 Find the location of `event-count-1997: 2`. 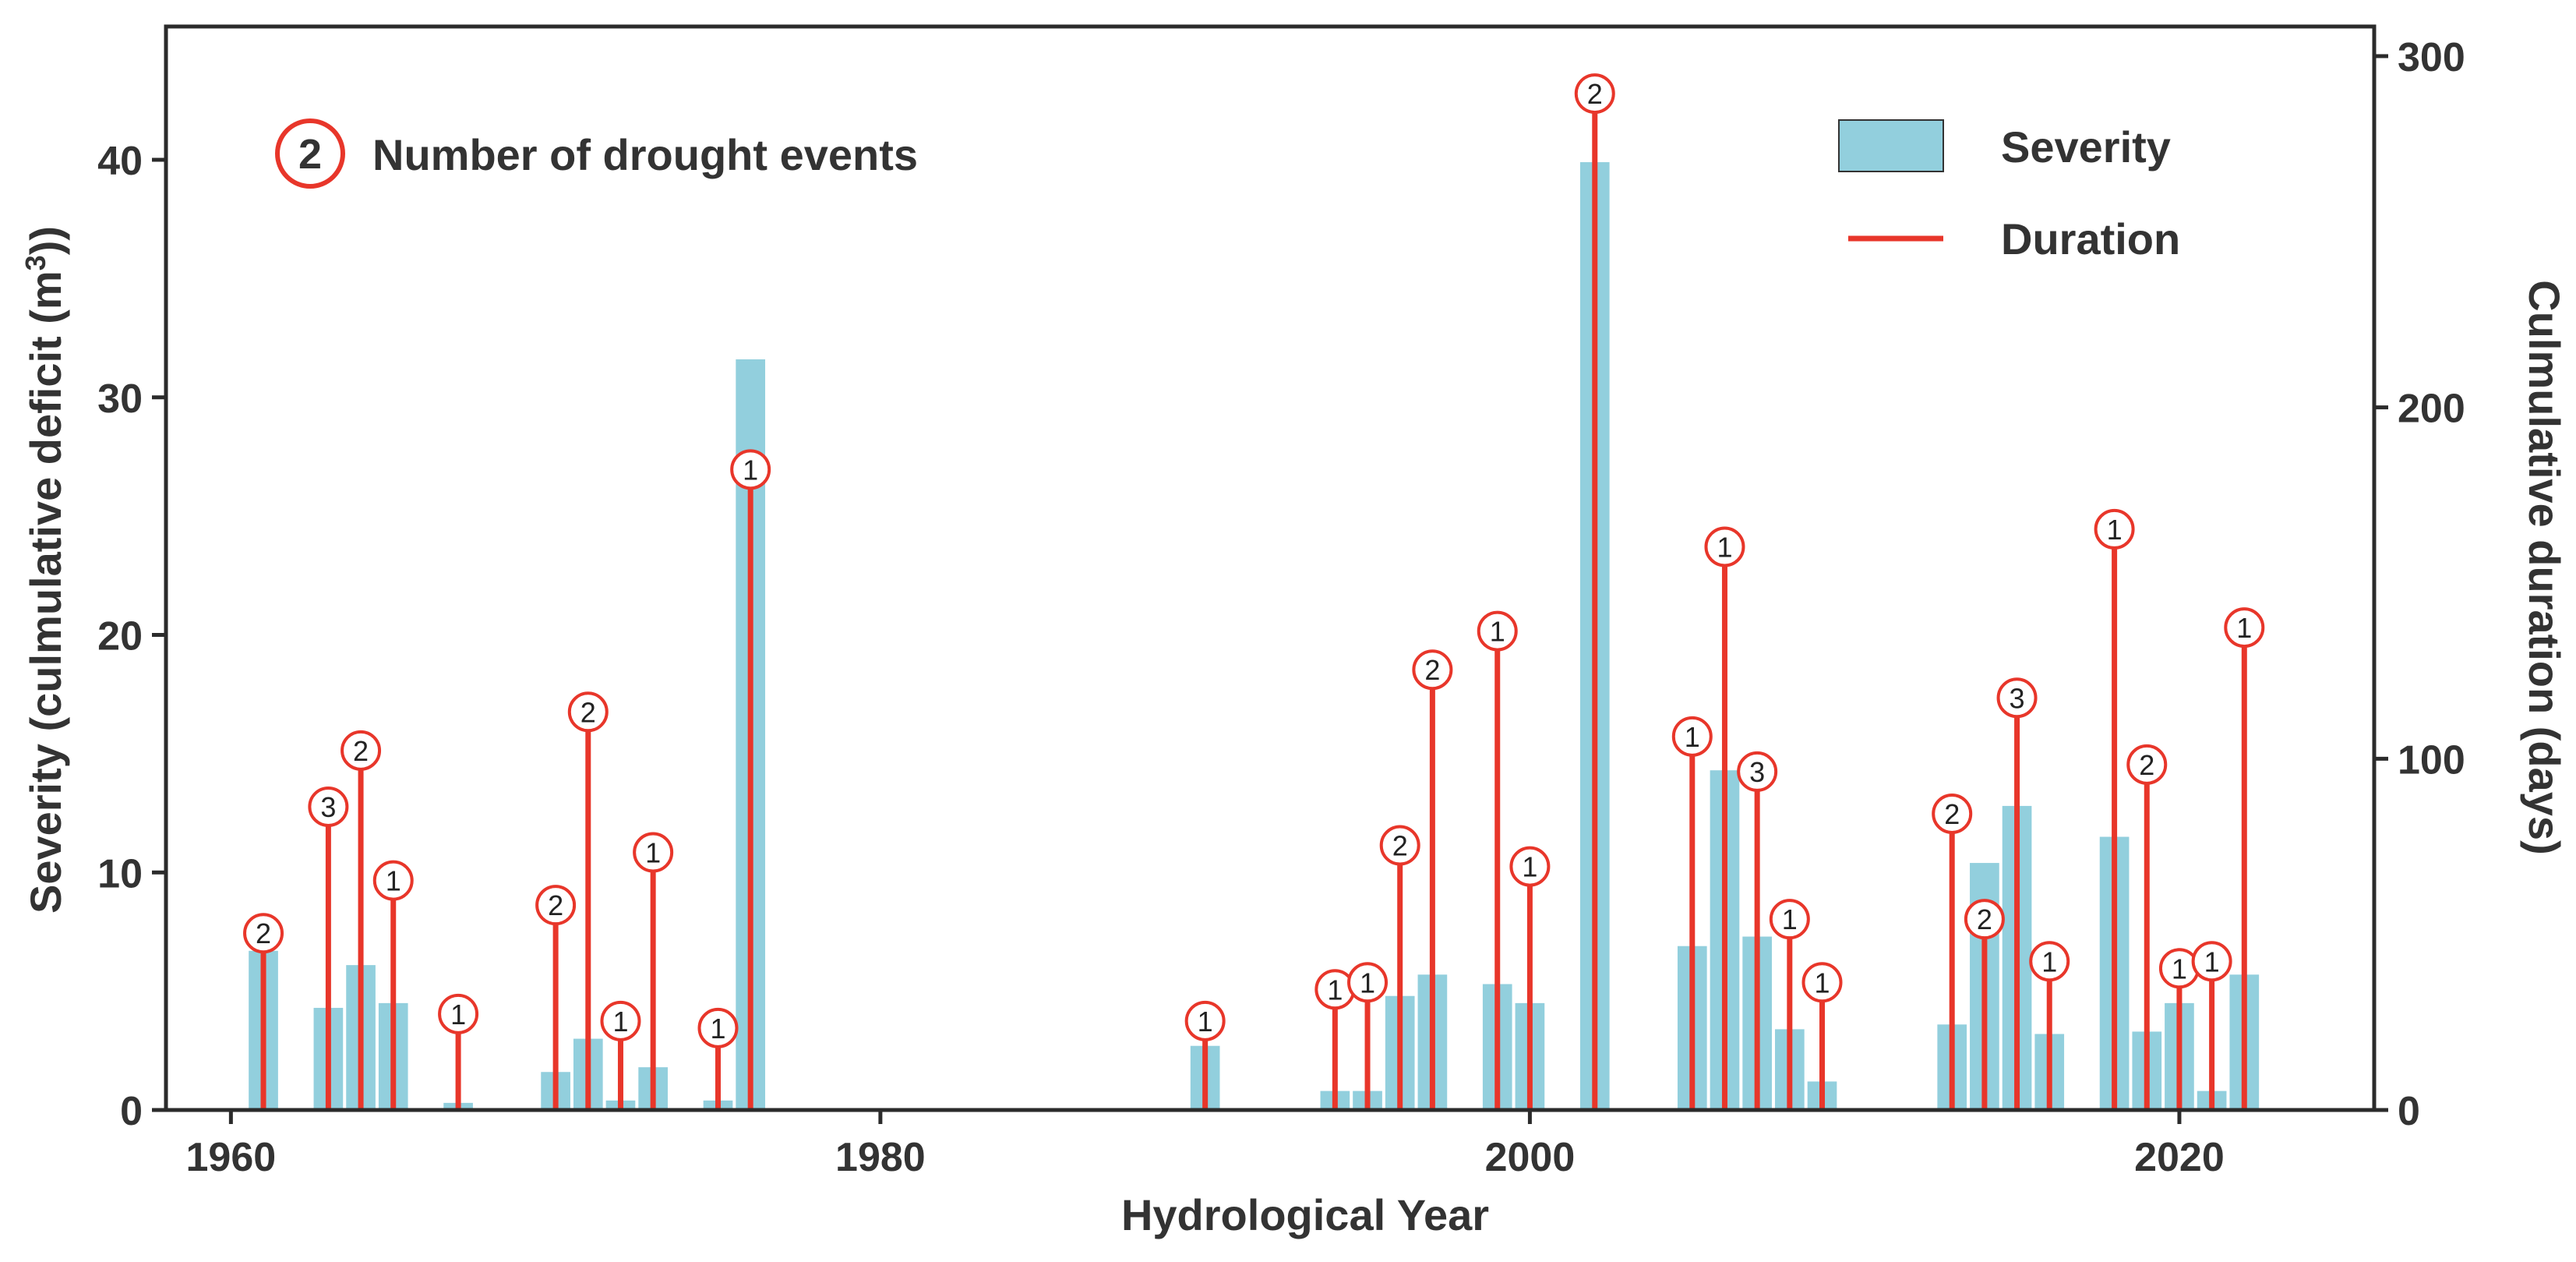

event-count-1997: 2 is located at coordinates (1432, 670).